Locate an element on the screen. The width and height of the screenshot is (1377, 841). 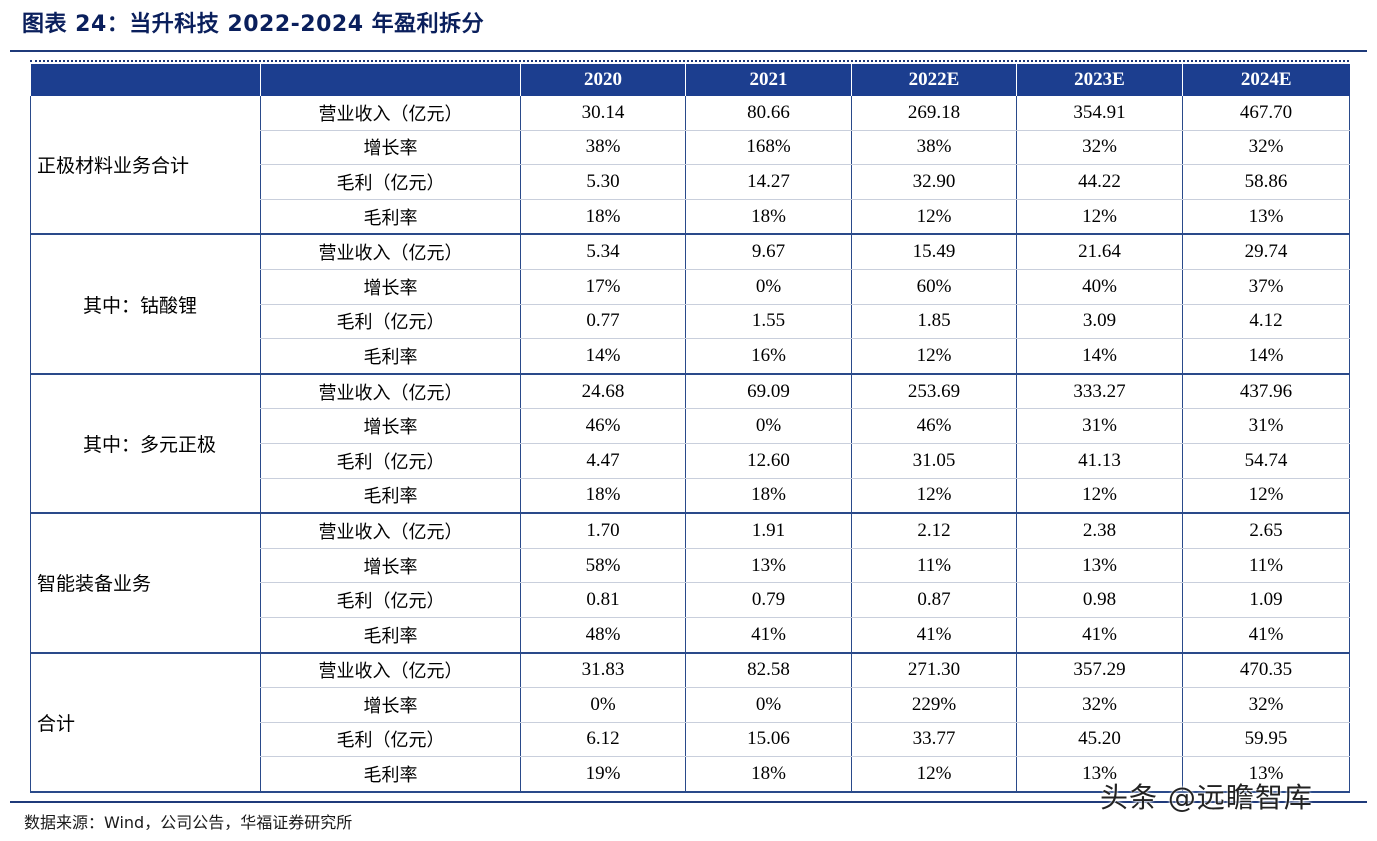
watermark: 头条 @远瞻智库 is located at coordinates (1206, 797).